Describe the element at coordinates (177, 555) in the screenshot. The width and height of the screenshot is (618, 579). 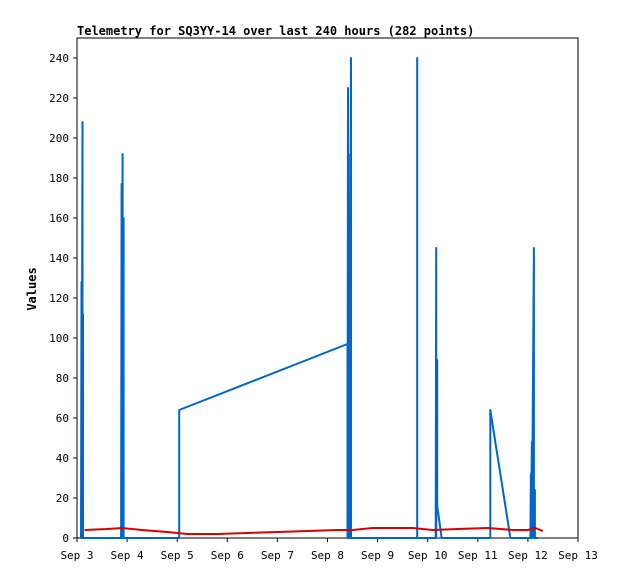
I see `x-tick-label: Sep 5` at that location.